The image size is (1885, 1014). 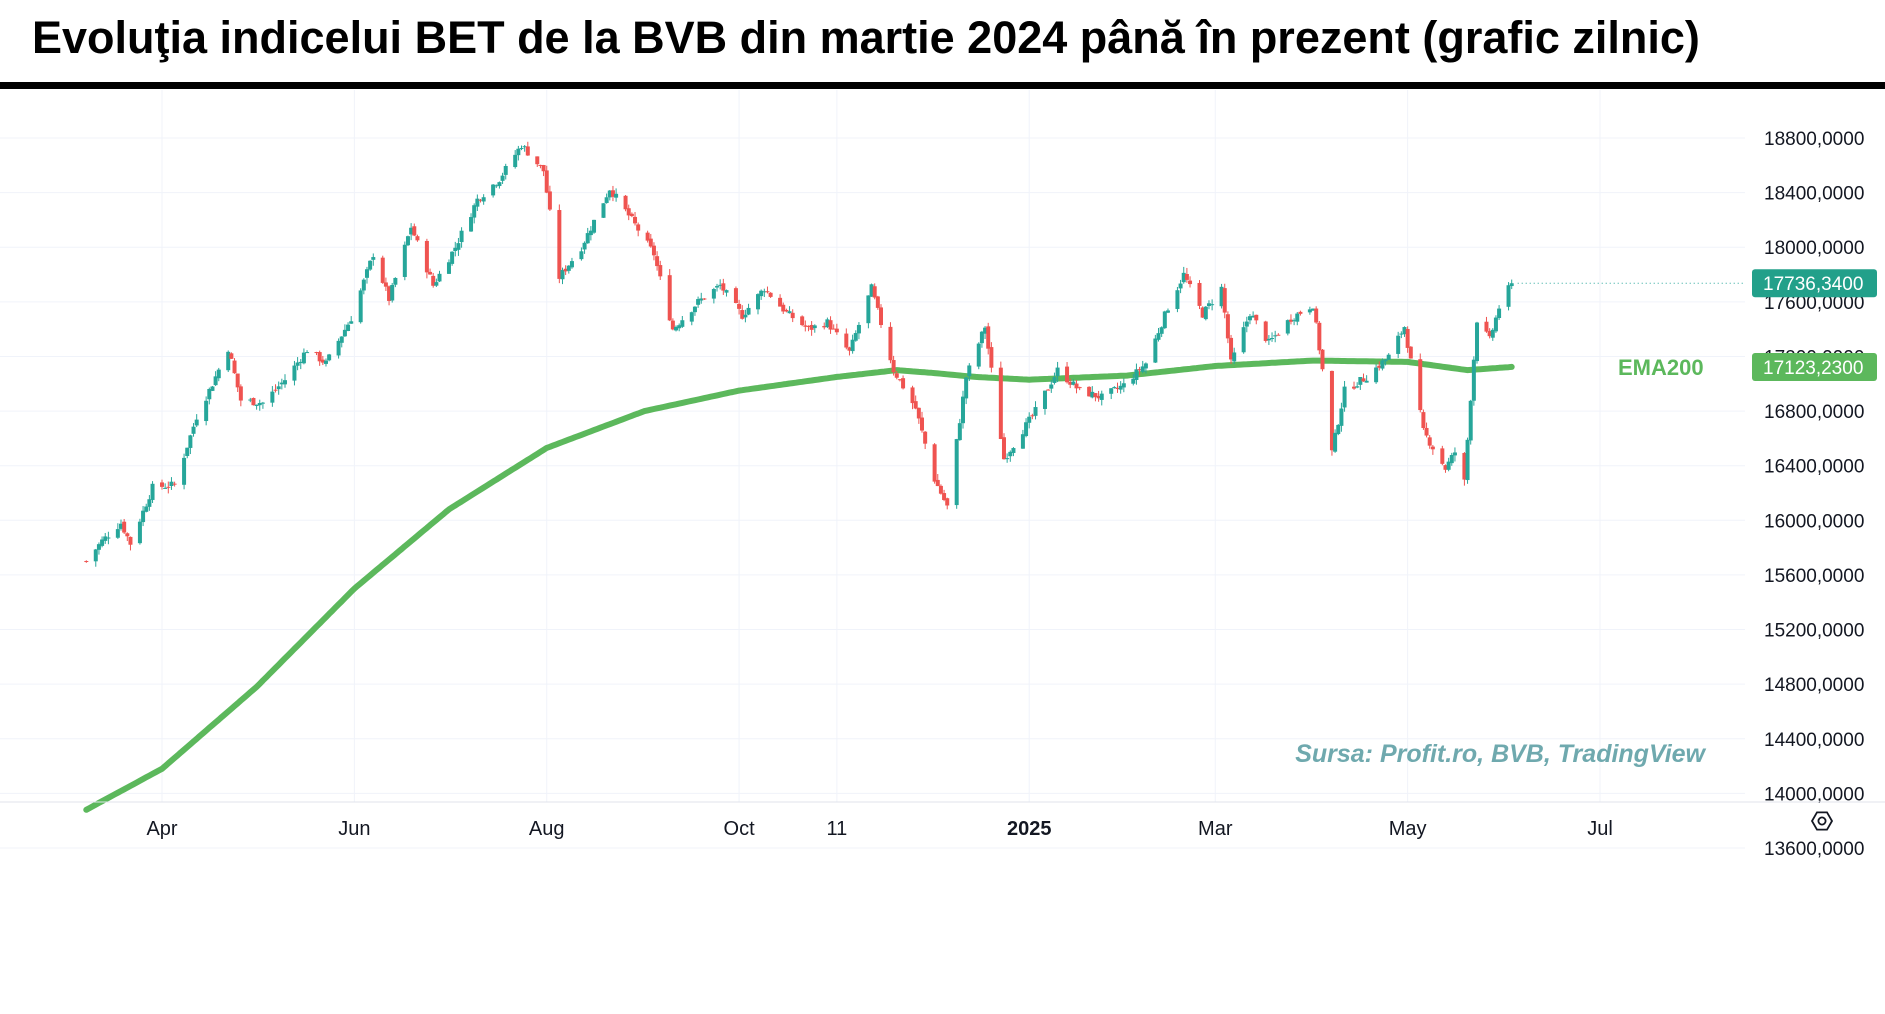 I want to click on time-axis: Apr Jun Aug Oct 11 2025 Mar May Jul, so click(x=879, y=829).